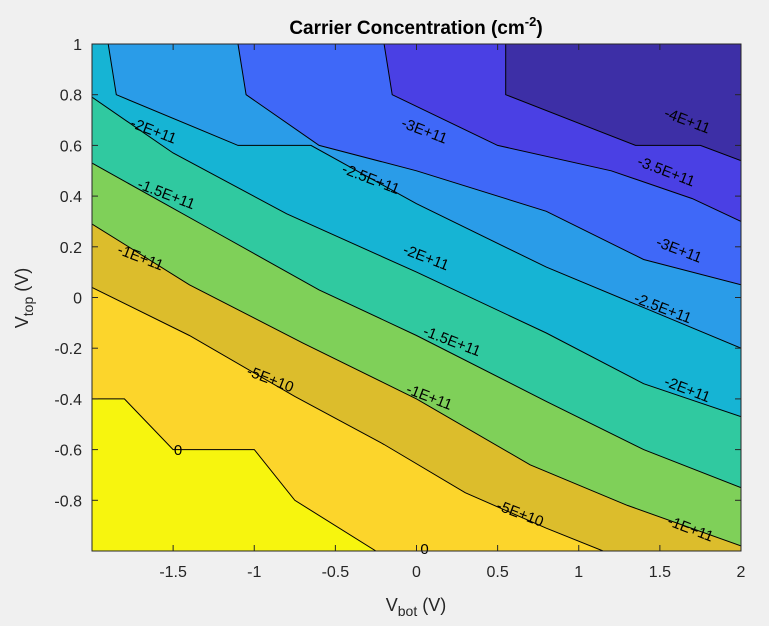  What do you see at coordinates (28, 307) in the screenshot?
I see `y-axis-label-subscript: top` at bounding box center [28, 307].